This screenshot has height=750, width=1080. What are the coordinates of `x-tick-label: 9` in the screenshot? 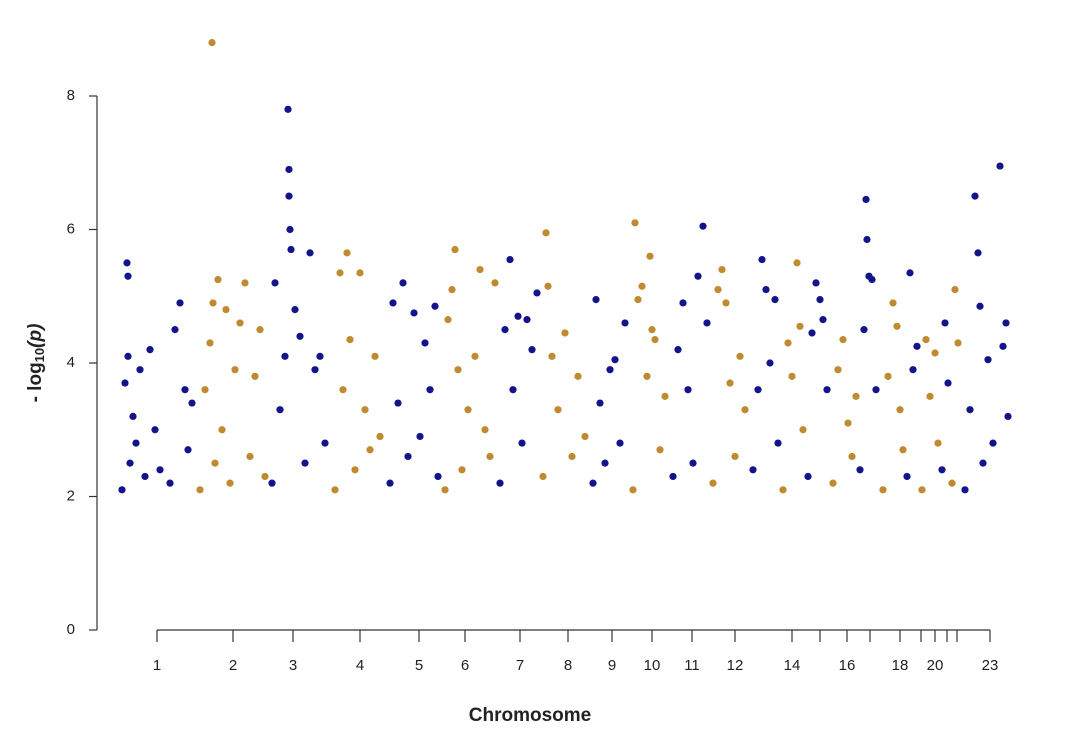 It's located at (612, 665).